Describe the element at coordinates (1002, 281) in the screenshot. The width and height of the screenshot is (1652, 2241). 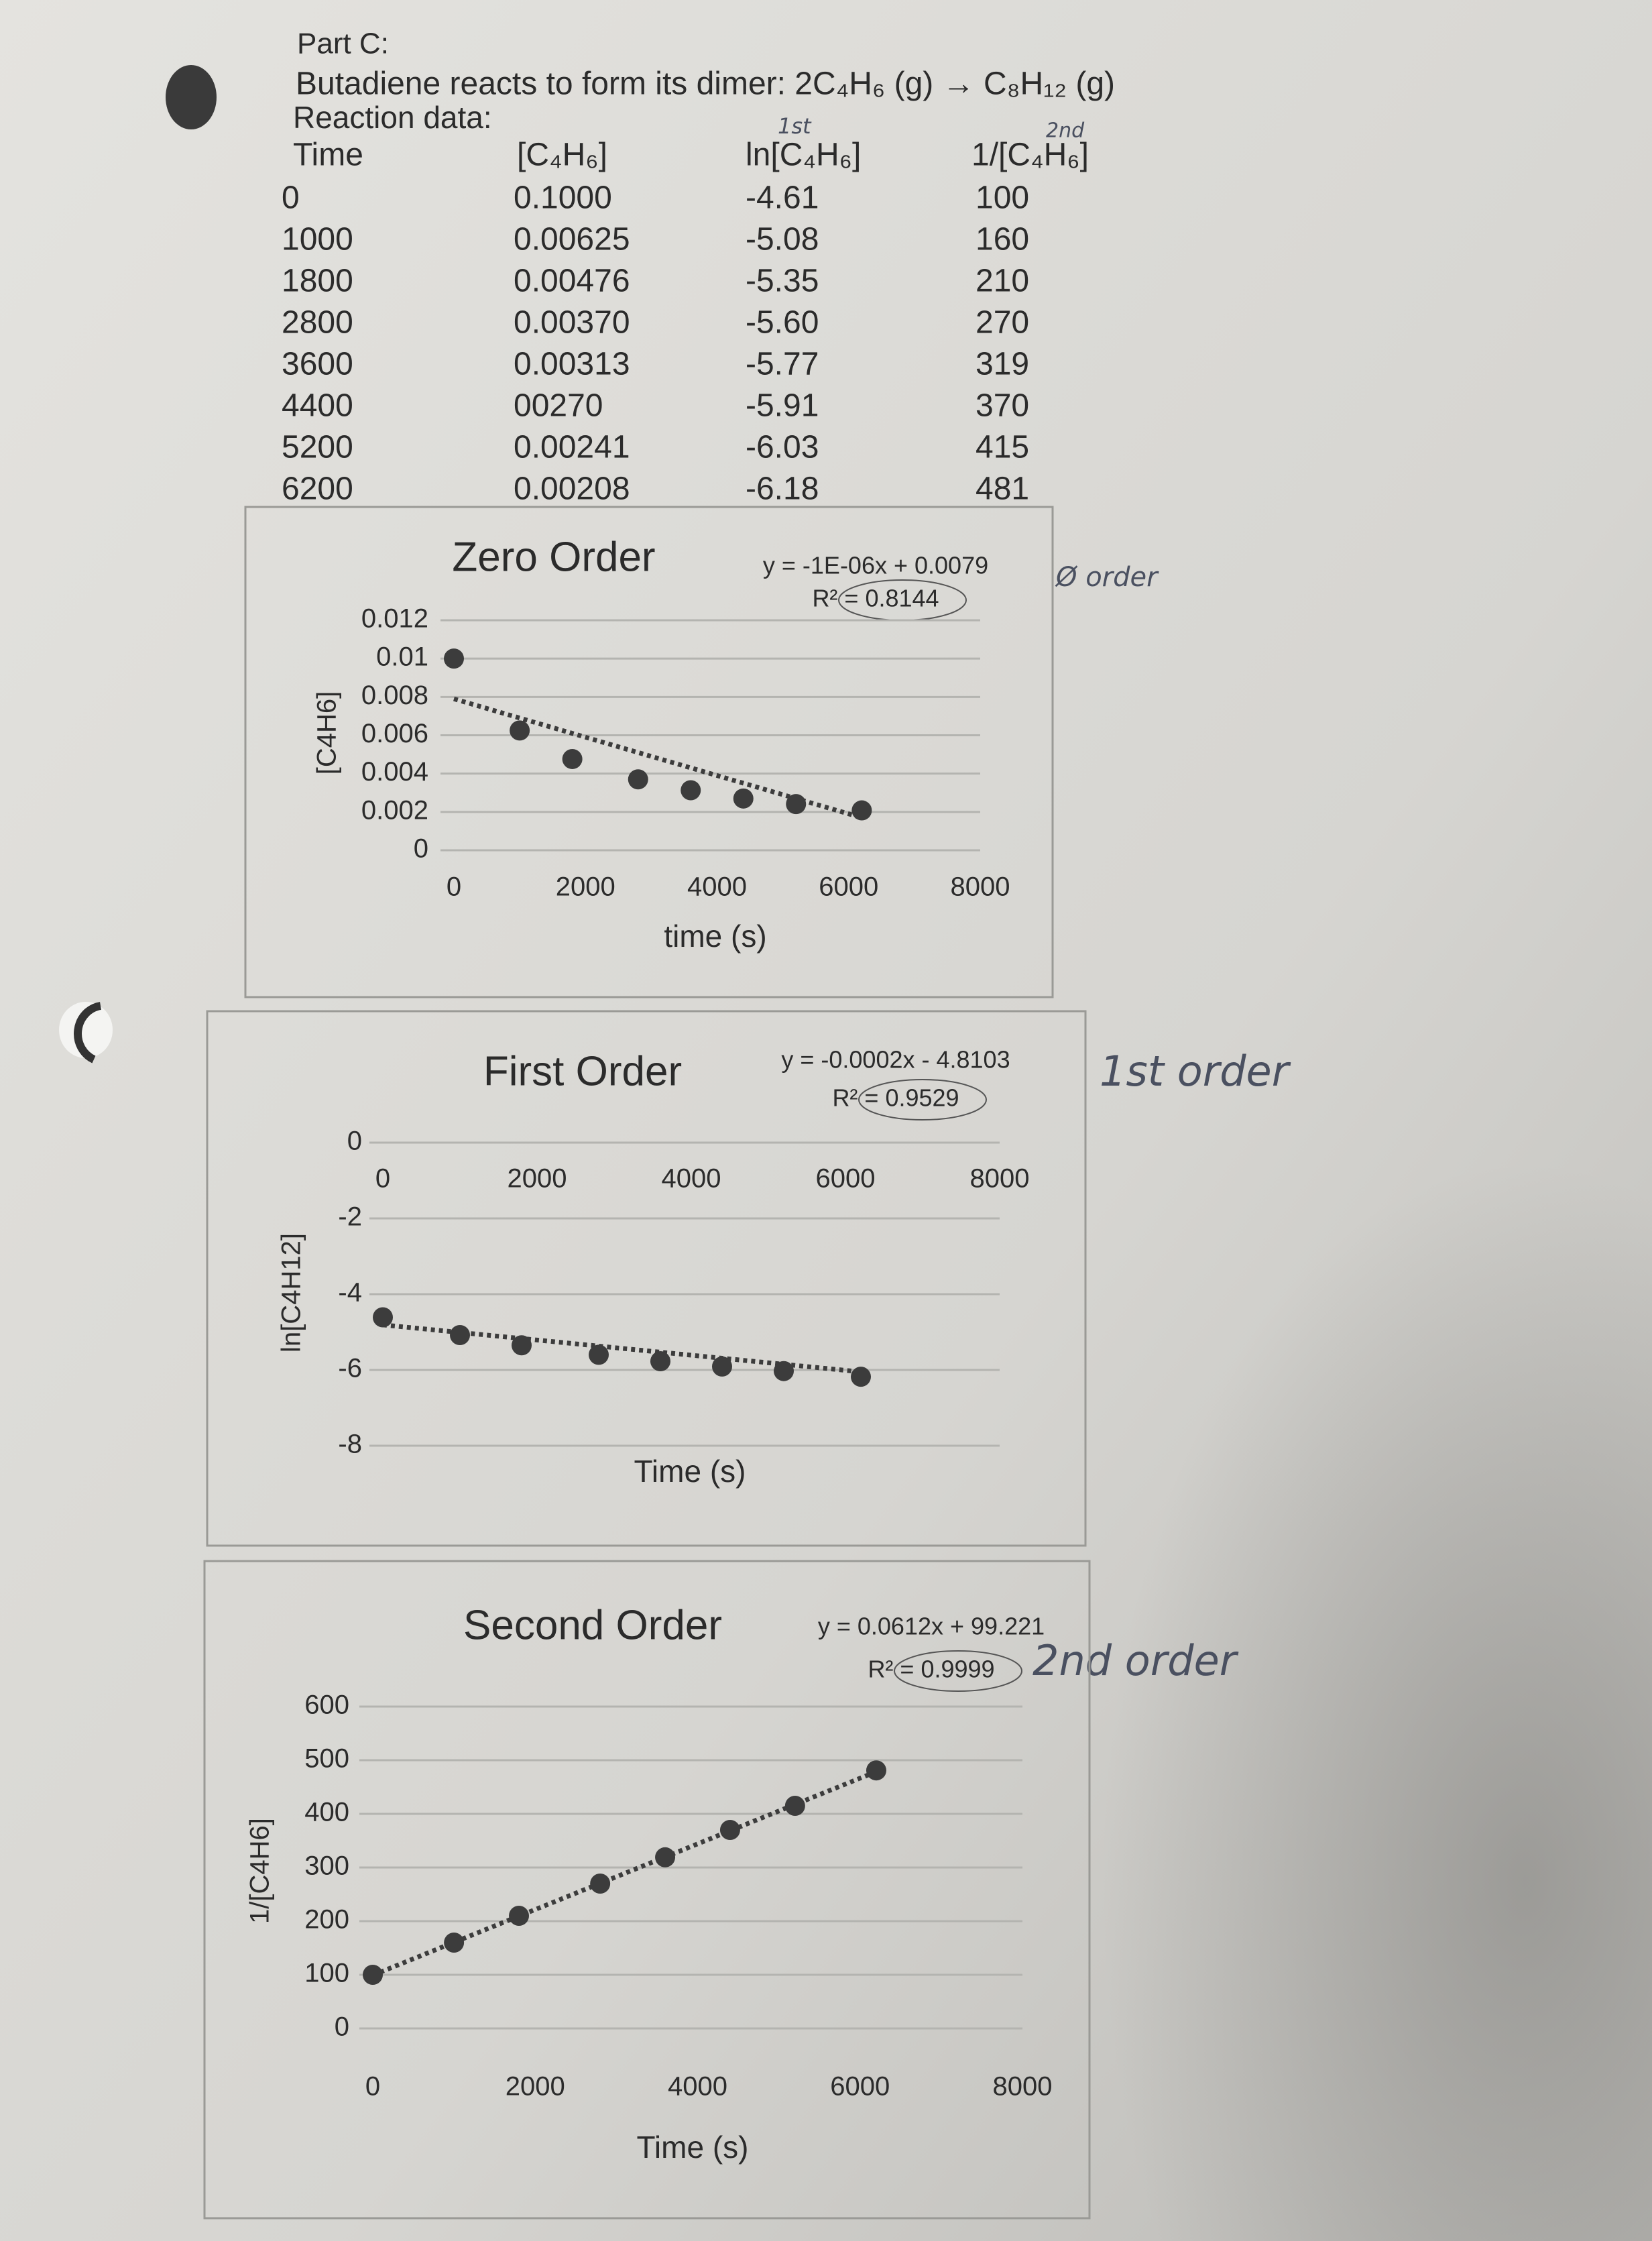
I see `table-cell: 210` at that location.